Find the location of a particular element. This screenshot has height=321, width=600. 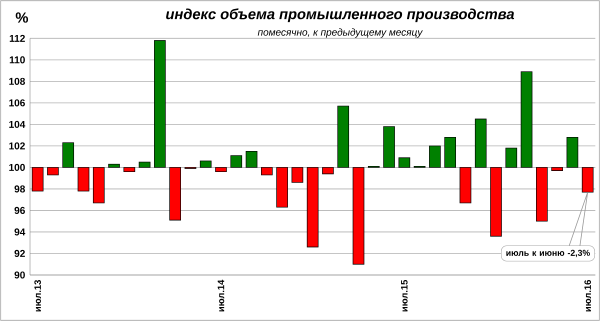

y-tick-label: 96 is located at coordinates (19, 210).